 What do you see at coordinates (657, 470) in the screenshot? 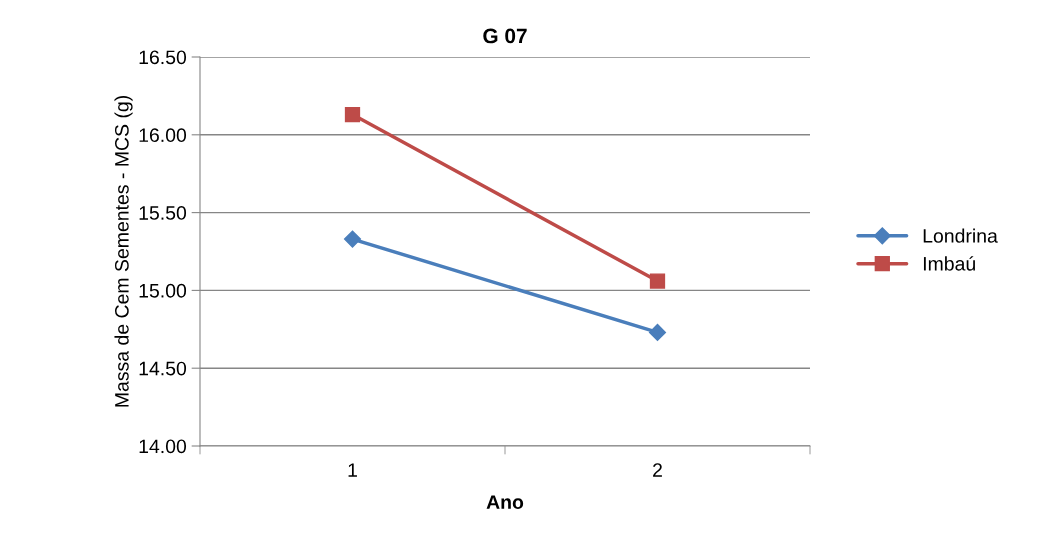
I see `x-tick-label: 2` at bounding box center [657, 470].